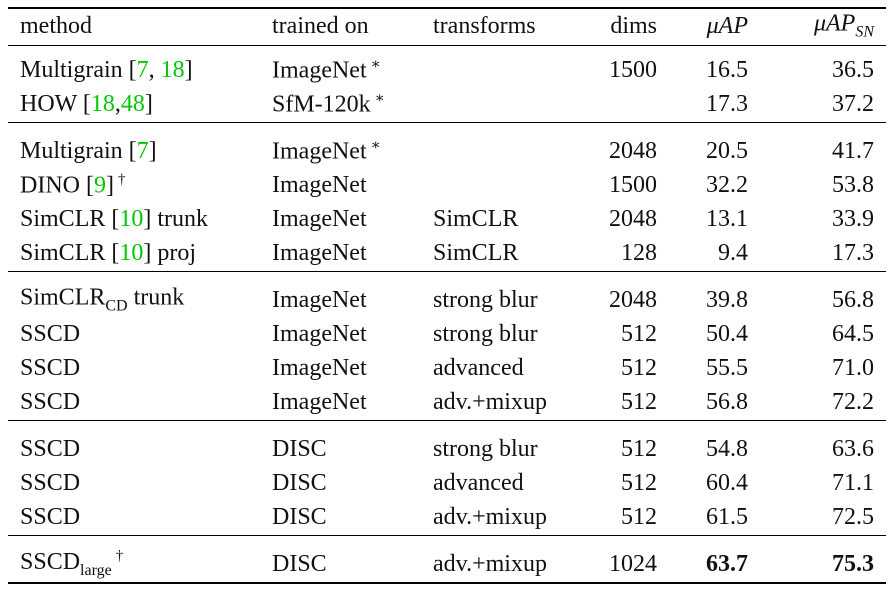 The height and width of the screenshot is (593, 894). Describe the element at coordinates (727, 402) in the screenshot. I see `uap-cell: 56.8` at that location.